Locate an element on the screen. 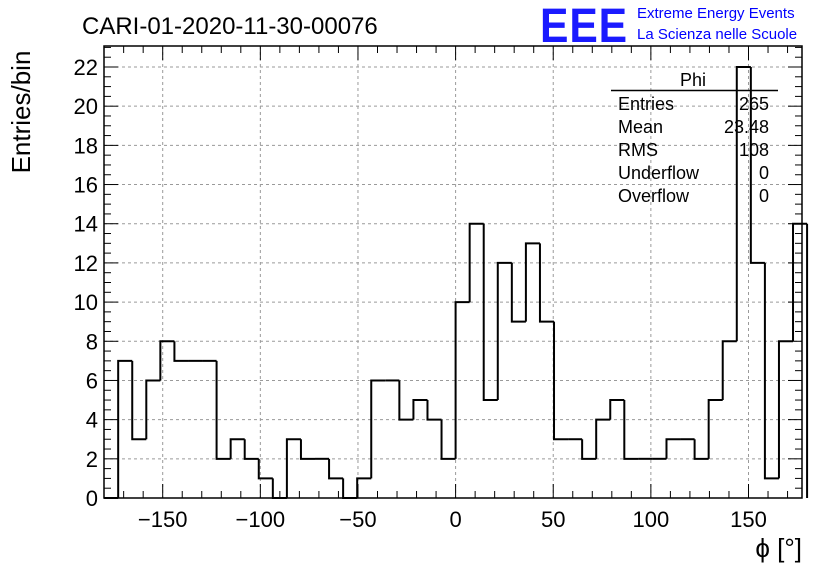  logo-line-1: Extreme Energy Events is located at coordinates (716, 13).